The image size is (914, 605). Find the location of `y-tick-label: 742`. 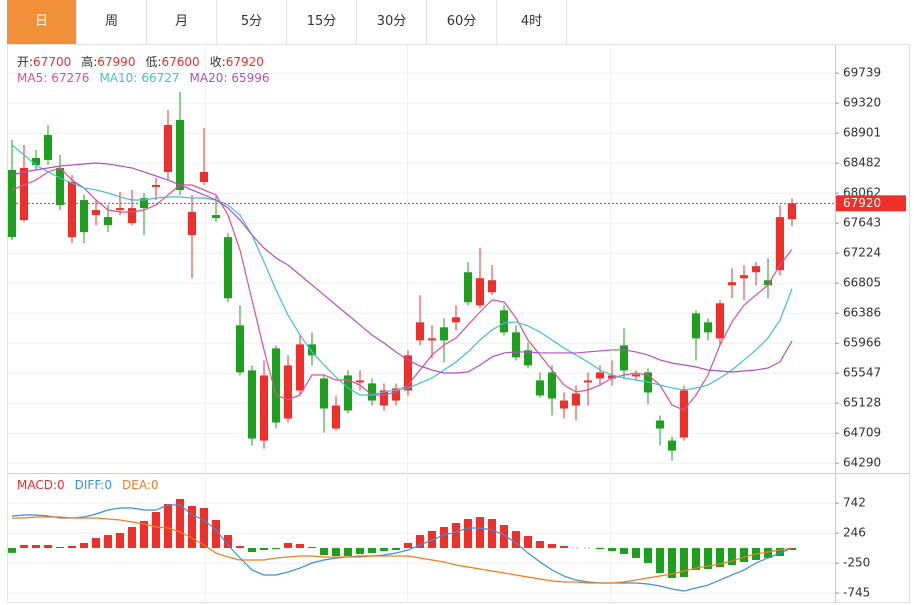

y-tick-label: 742 is located at coordinates (854, 503).